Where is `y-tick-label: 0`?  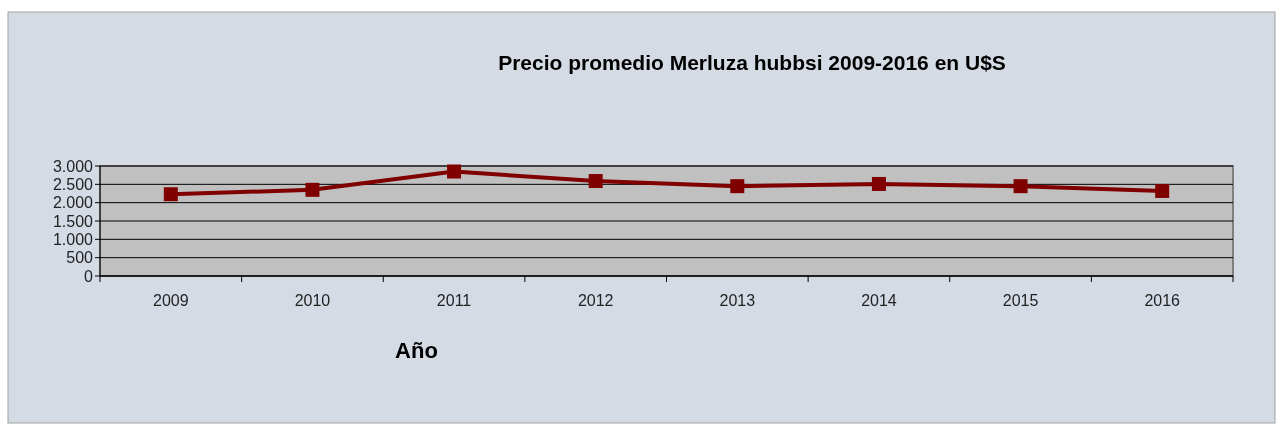
y-tick-label: 0 is located at coordinates (89, 276).